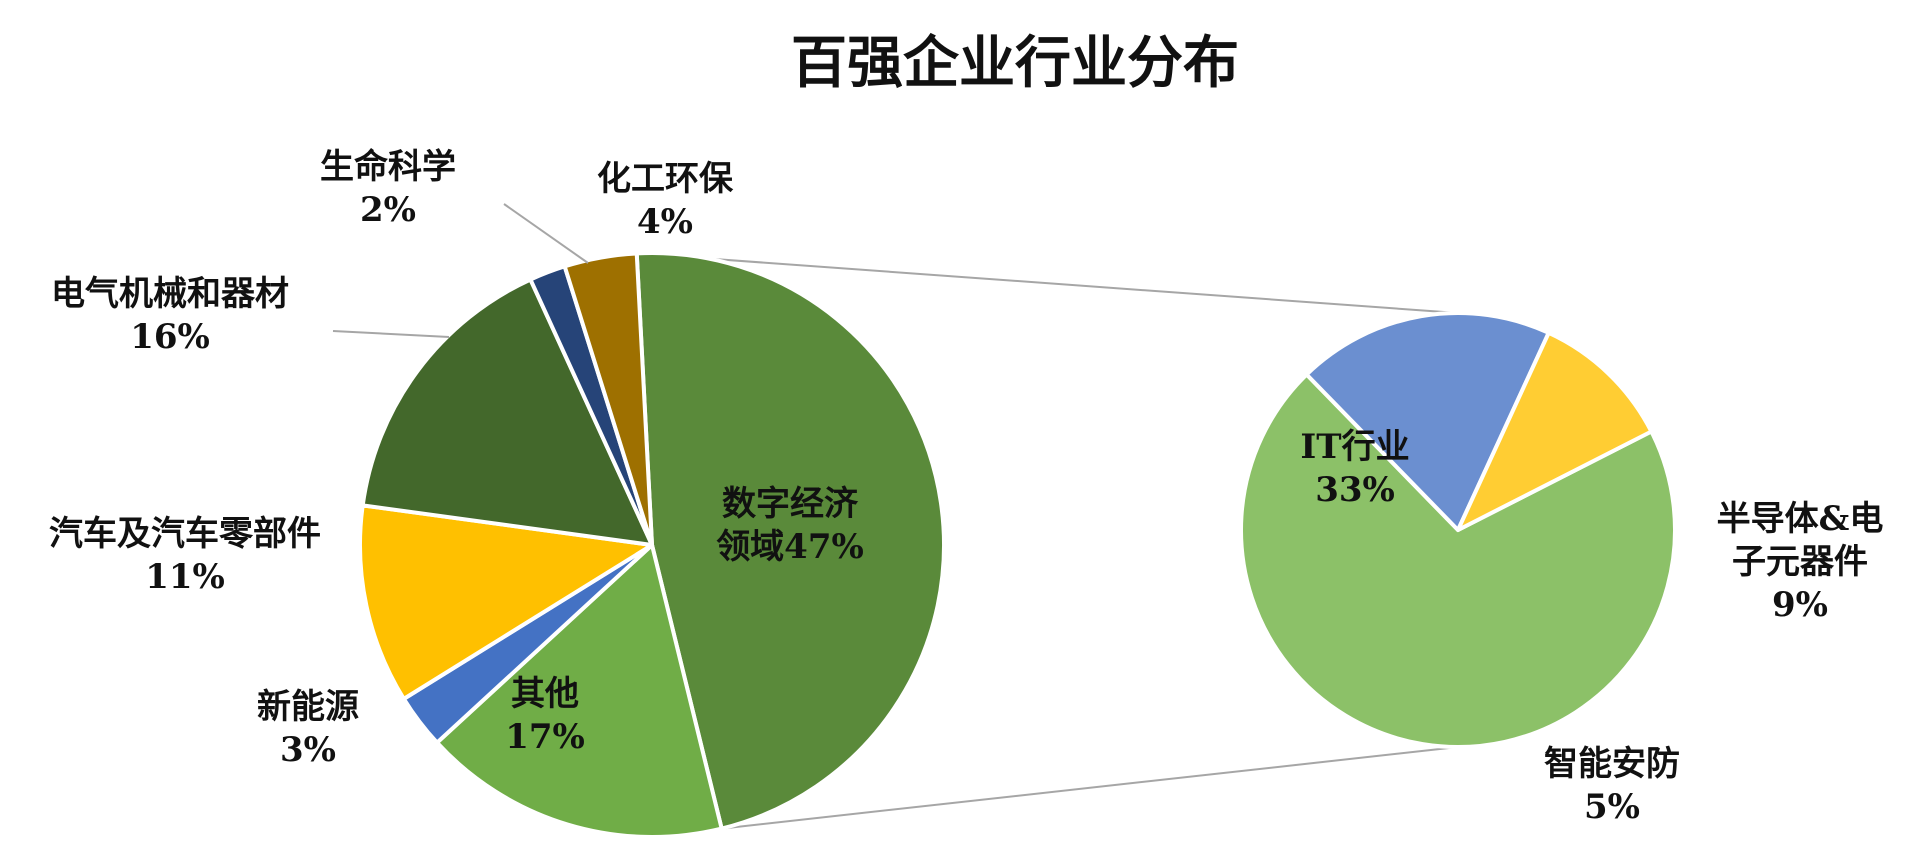 Image resolution: width=1920 pixels, height=855 pixels. I want to click on connector-line-bottom, so click(1090, 788).